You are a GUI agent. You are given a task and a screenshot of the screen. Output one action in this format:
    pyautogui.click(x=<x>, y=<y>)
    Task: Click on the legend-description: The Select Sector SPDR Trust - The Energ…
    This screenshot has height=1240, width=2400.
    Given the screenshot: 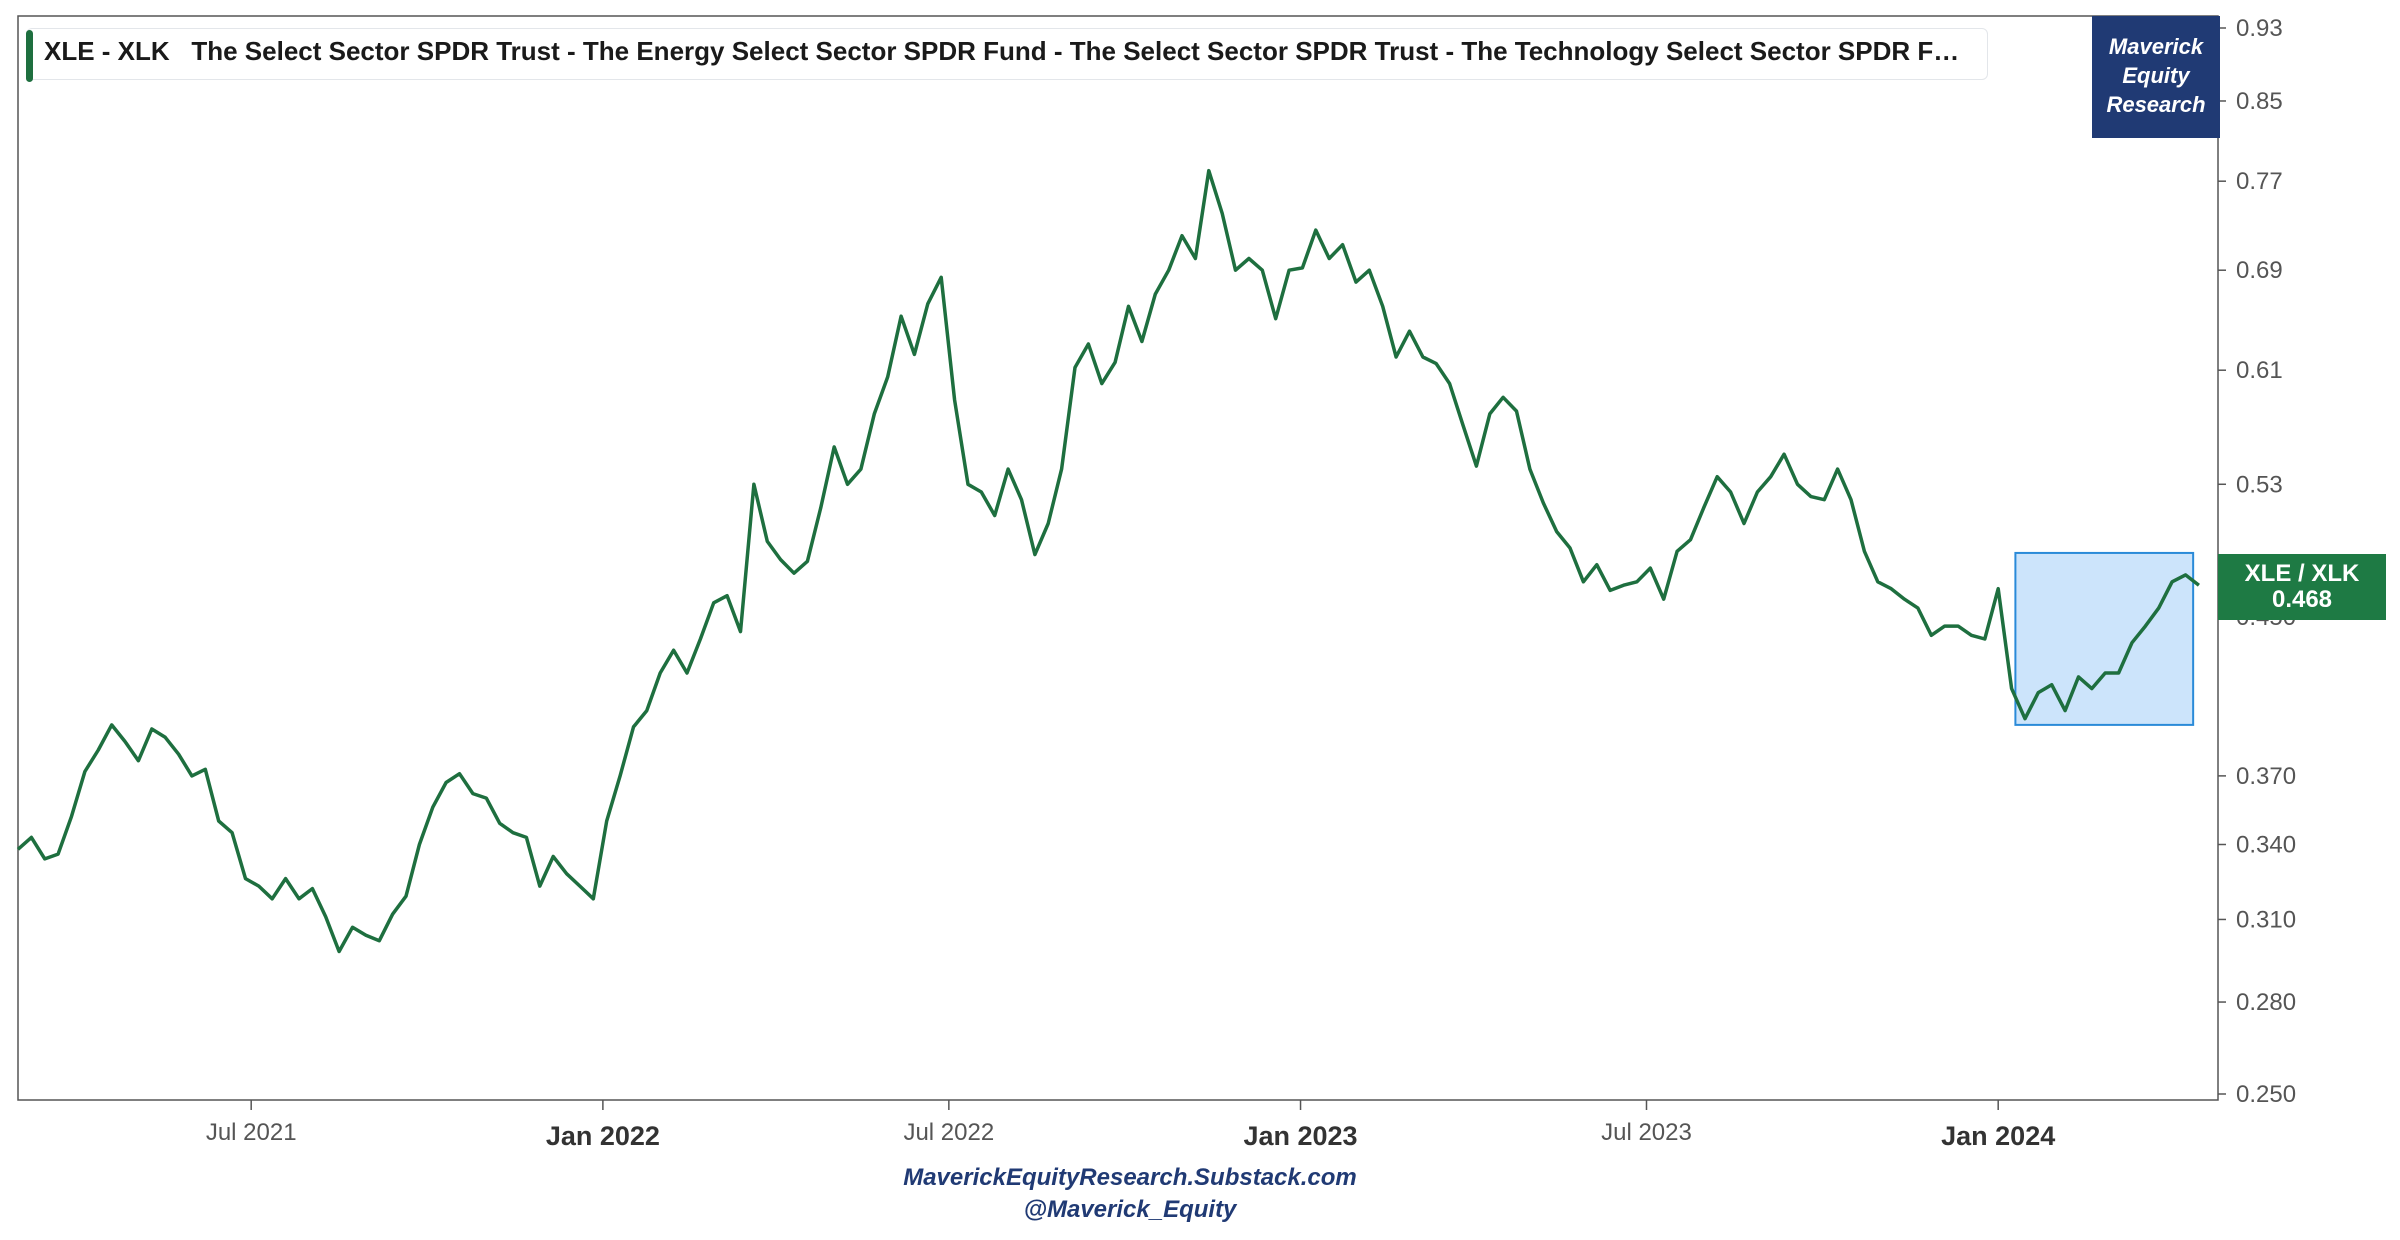 What is the action you would take?
    pyautogui.click(x=1077, y=51)
    